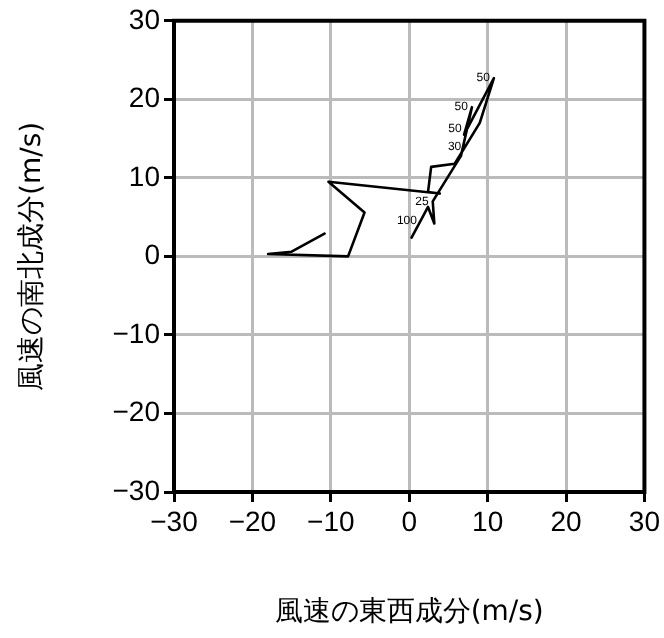 The width and height of the screenshot is (664, 638). I want to click on x-tick-label: 30, so click(644, 520).